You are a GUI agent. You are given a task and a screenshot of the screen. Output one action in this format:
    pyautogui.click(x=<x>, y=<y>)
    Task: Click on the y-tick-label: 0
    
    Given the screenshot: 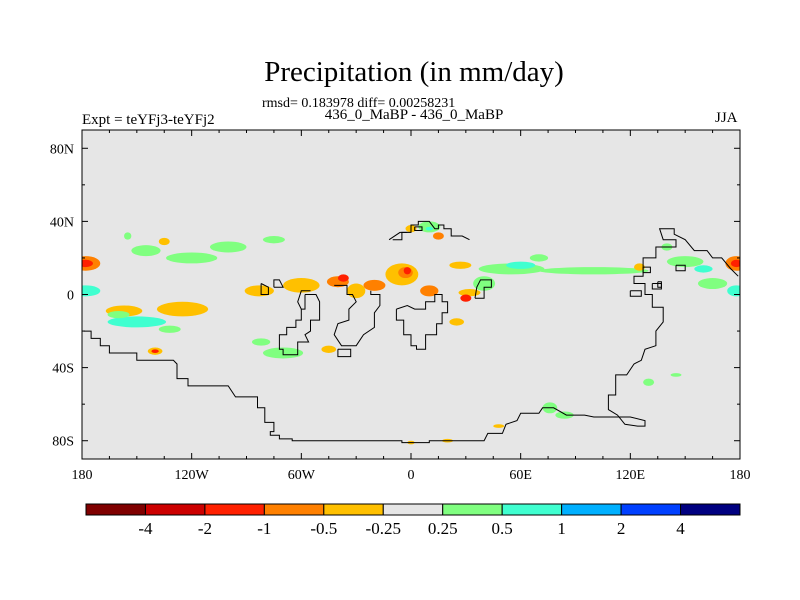 What is the action you would take?
    pyautogui.click(x=70, y=296)
    